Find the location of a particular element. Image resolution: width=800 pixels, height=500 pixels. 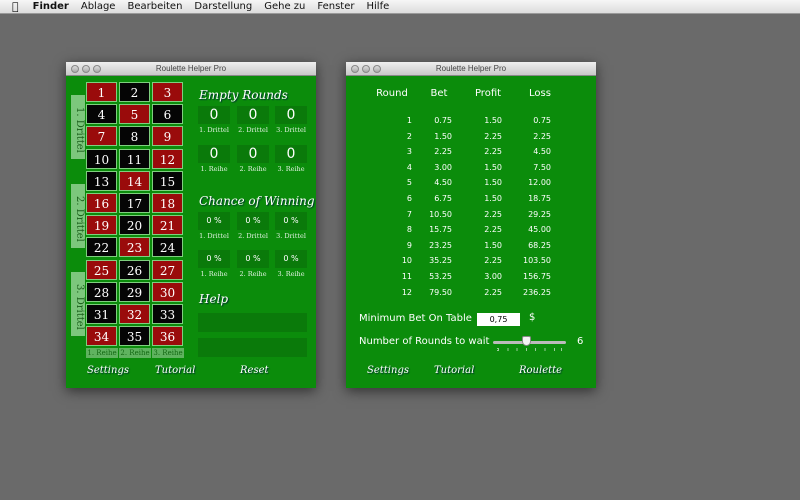

number-cell-6: 6 is located at coordinates (167, 114).